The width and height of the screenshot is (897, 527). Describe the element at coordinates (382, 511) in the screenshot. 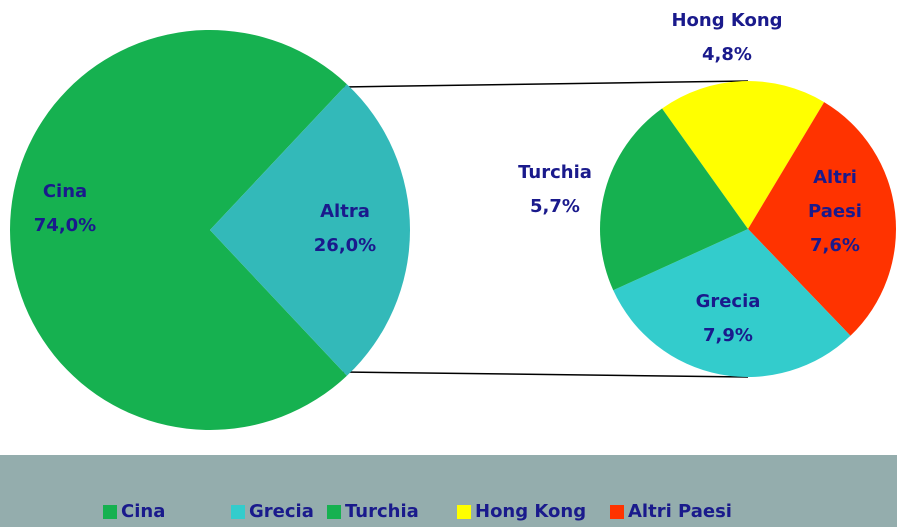

I see `legend-label: Turchia` at that location.